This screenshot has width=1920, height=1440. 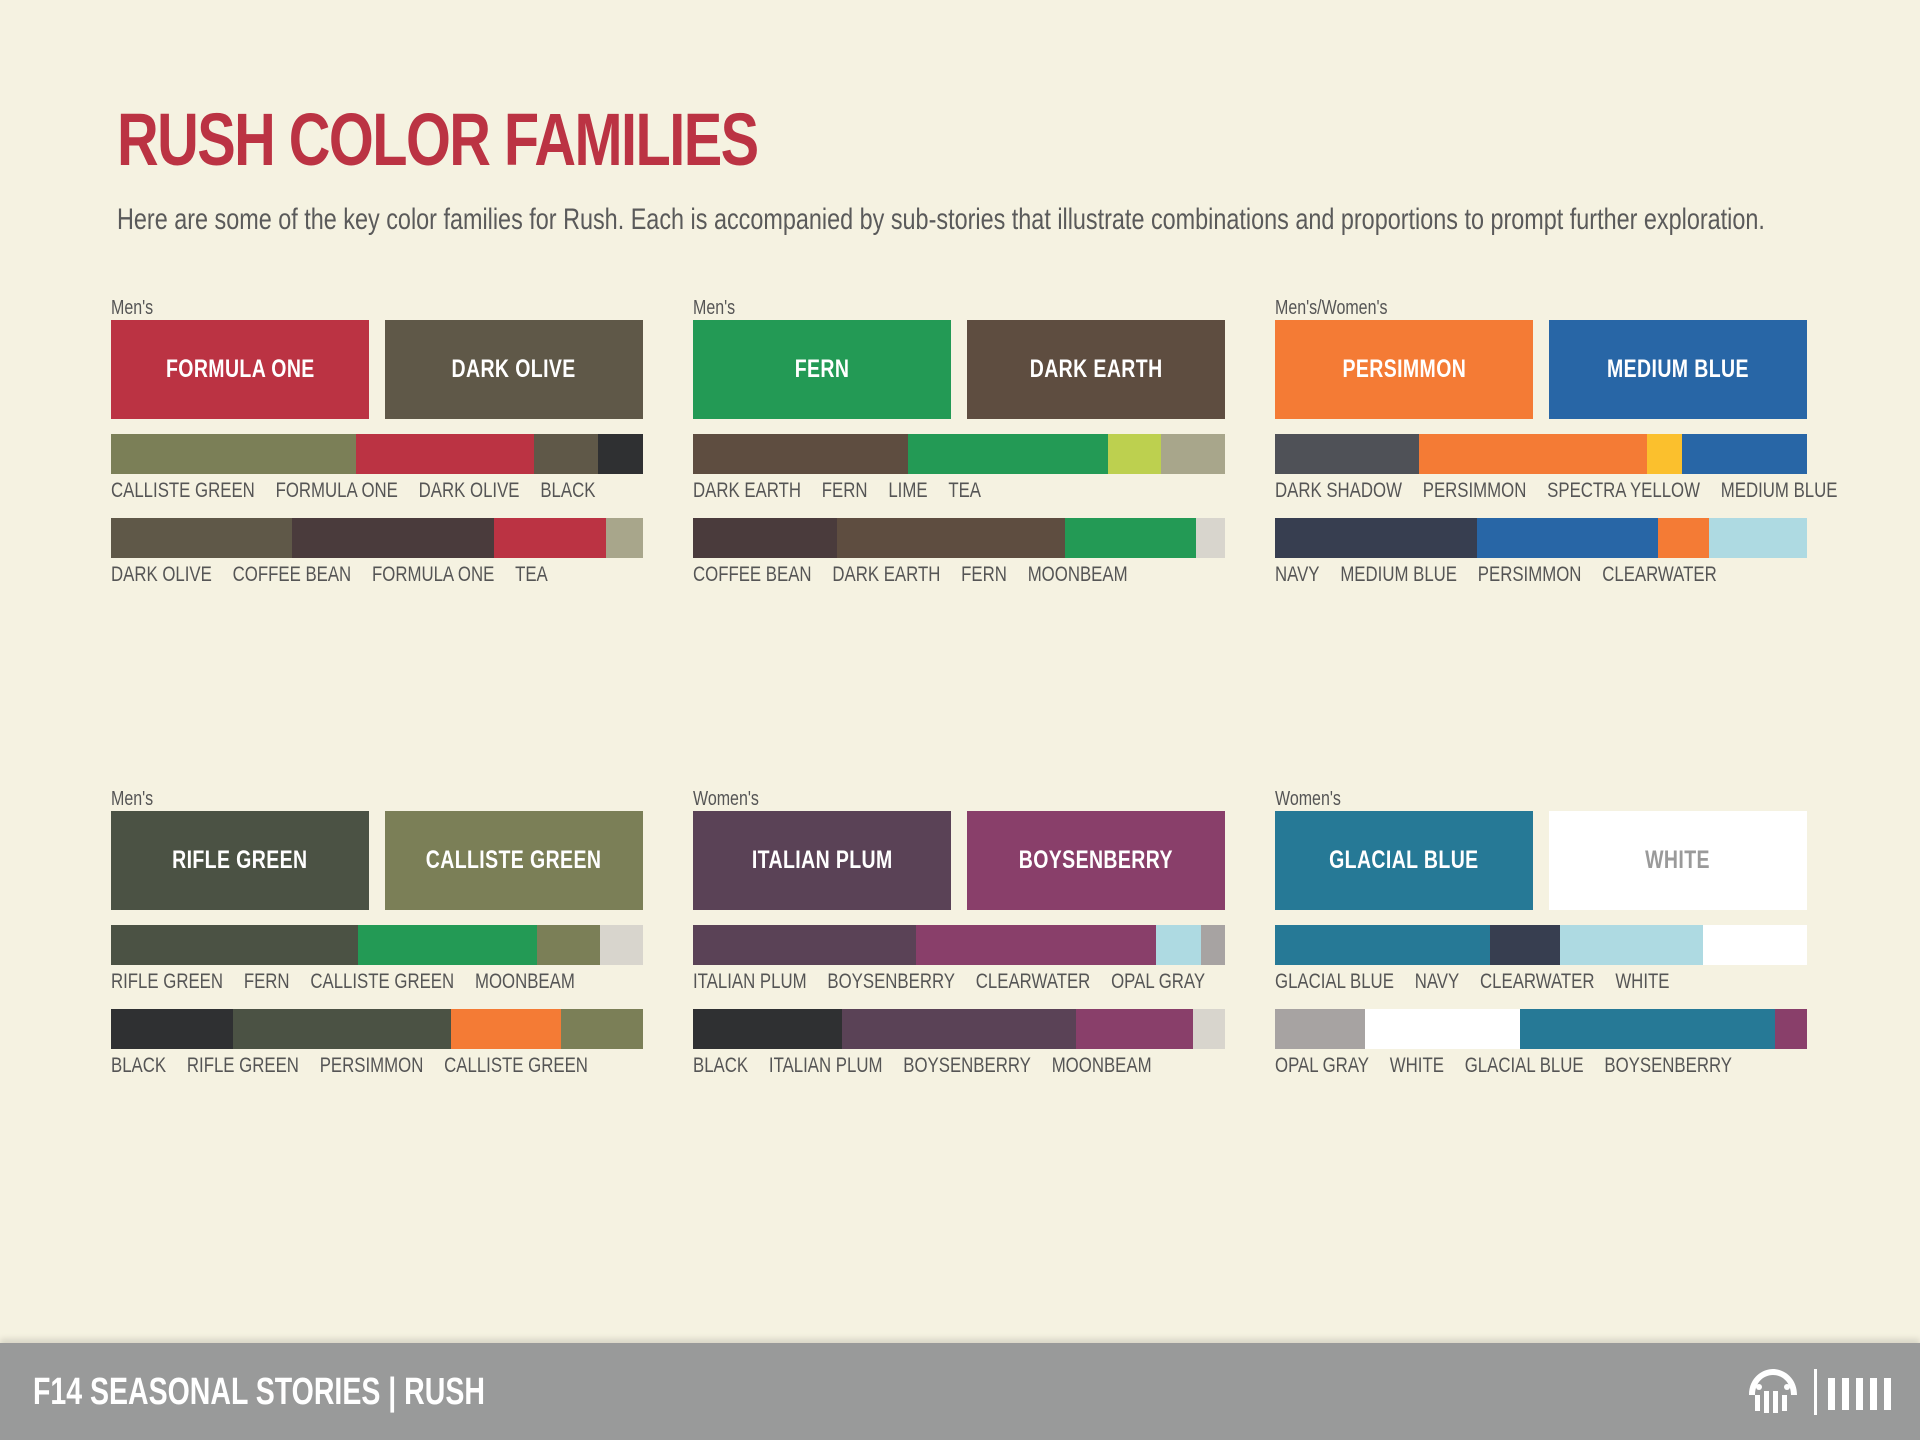 I want to click on primary-color-swatch: ITALIAN PLUM, so click(x=822, y=860).